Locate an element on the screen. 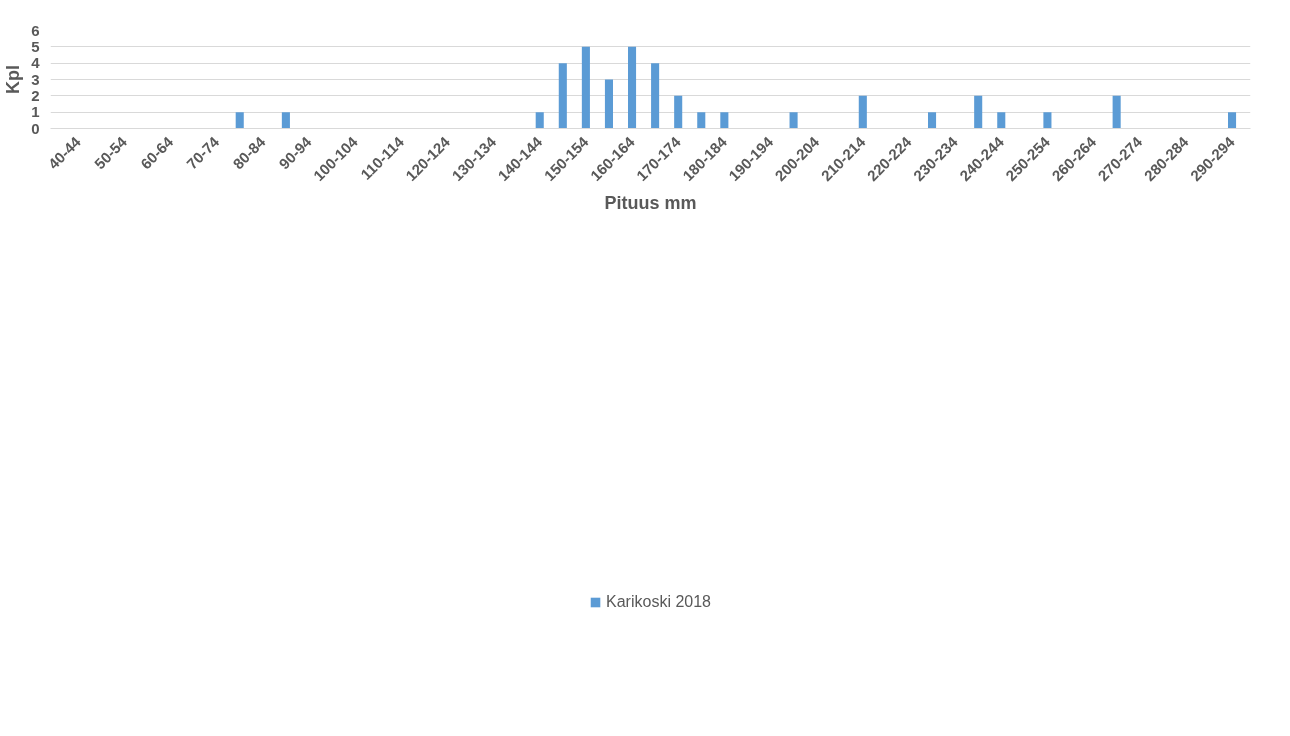 This screenshot has height=736, width=1290. y-tick-label: 6 is located at coordinates (35, 30).